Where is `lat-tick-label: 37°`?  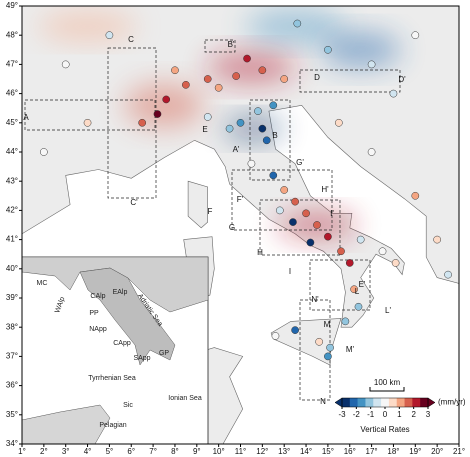 lat-tick-label: 37° is located at coordinates (12, 356).